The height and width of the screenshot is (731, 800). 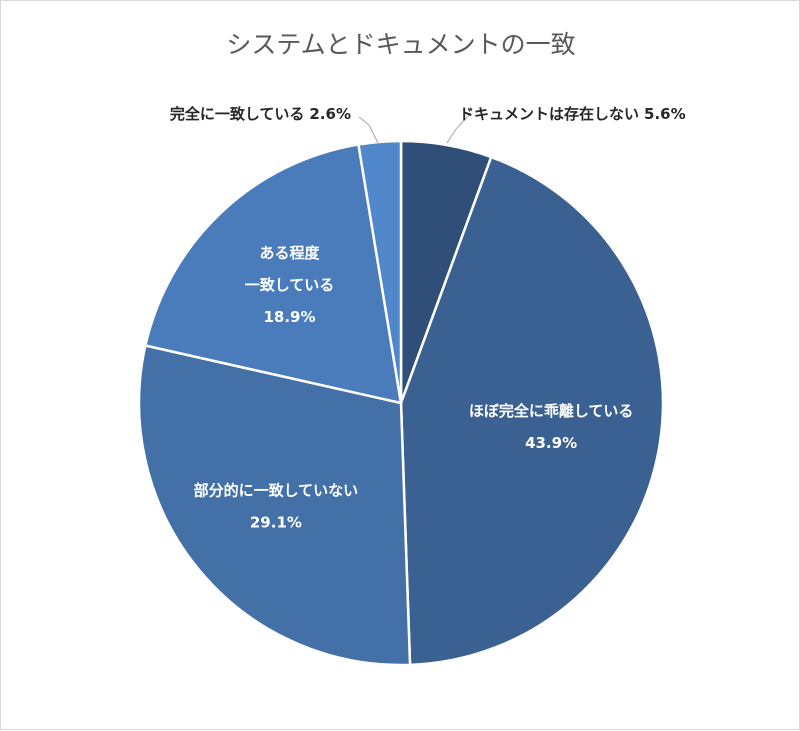 What do you see at coordinates (289, 317) in the screenshot?
I see `slice-value-label: 18.9%` at bounding box center [289, 317].